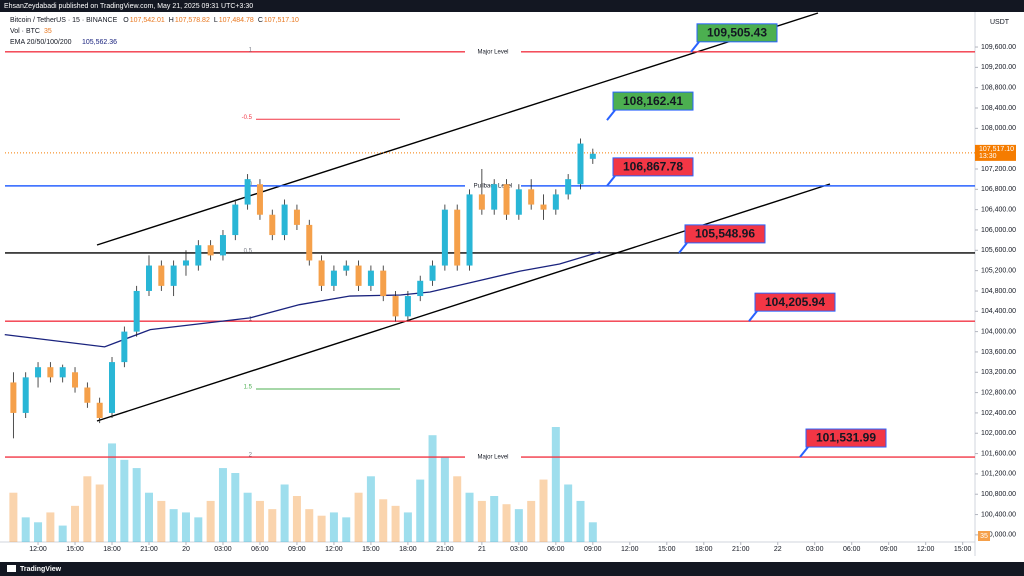 This screenshot has height=576, width=1024. What do you see at coordinates (593, 549) in the screenshot?
I see `x-tick-label: 09:00` at bounding box center [593, 549].